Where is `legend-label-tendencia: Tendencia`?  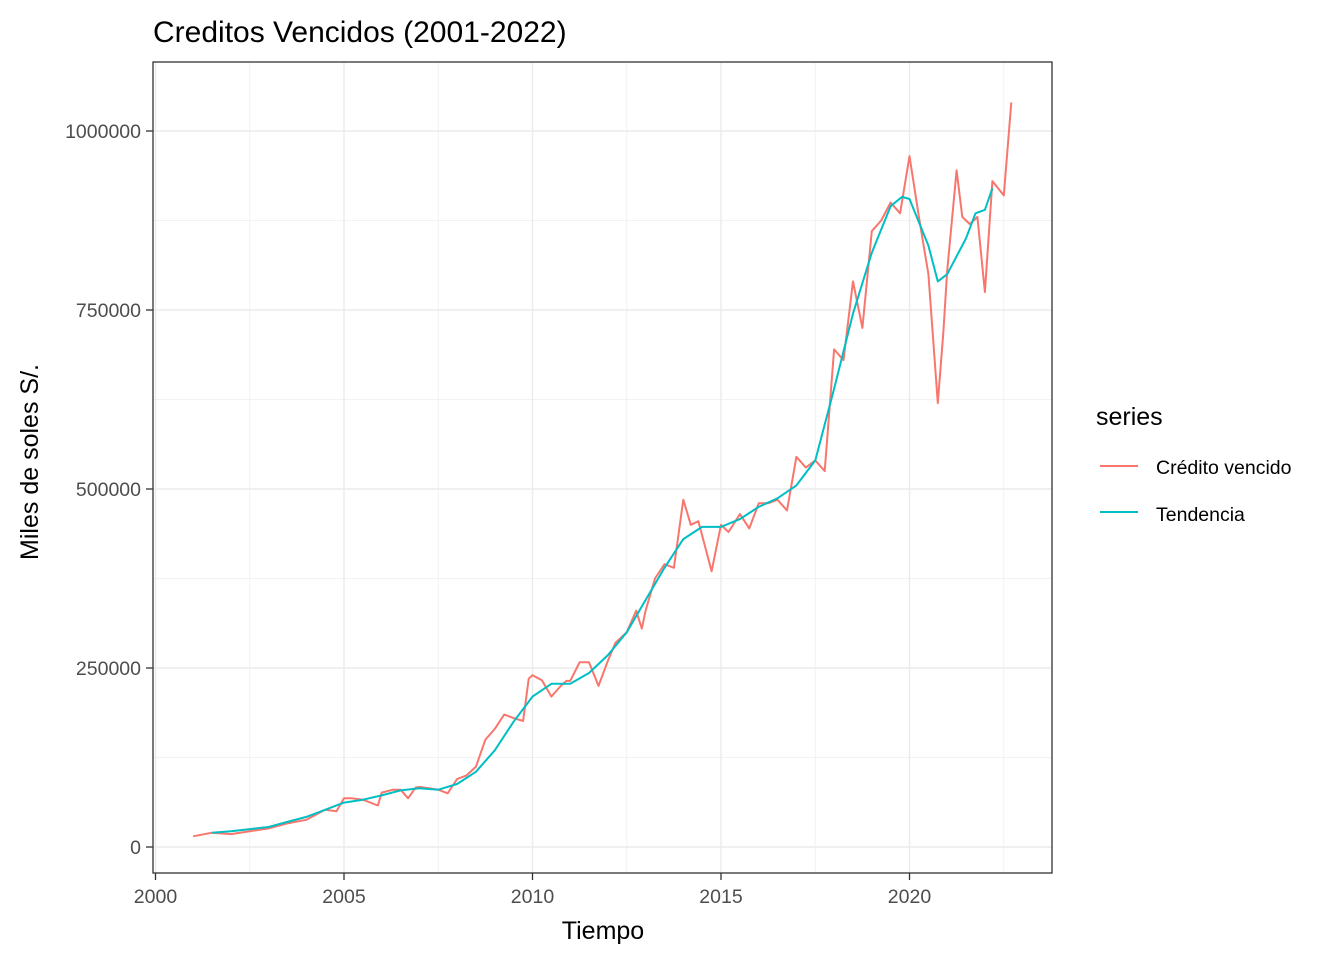 legend-label-tendencia: Tendencia is located at coordinates (1200, 515).